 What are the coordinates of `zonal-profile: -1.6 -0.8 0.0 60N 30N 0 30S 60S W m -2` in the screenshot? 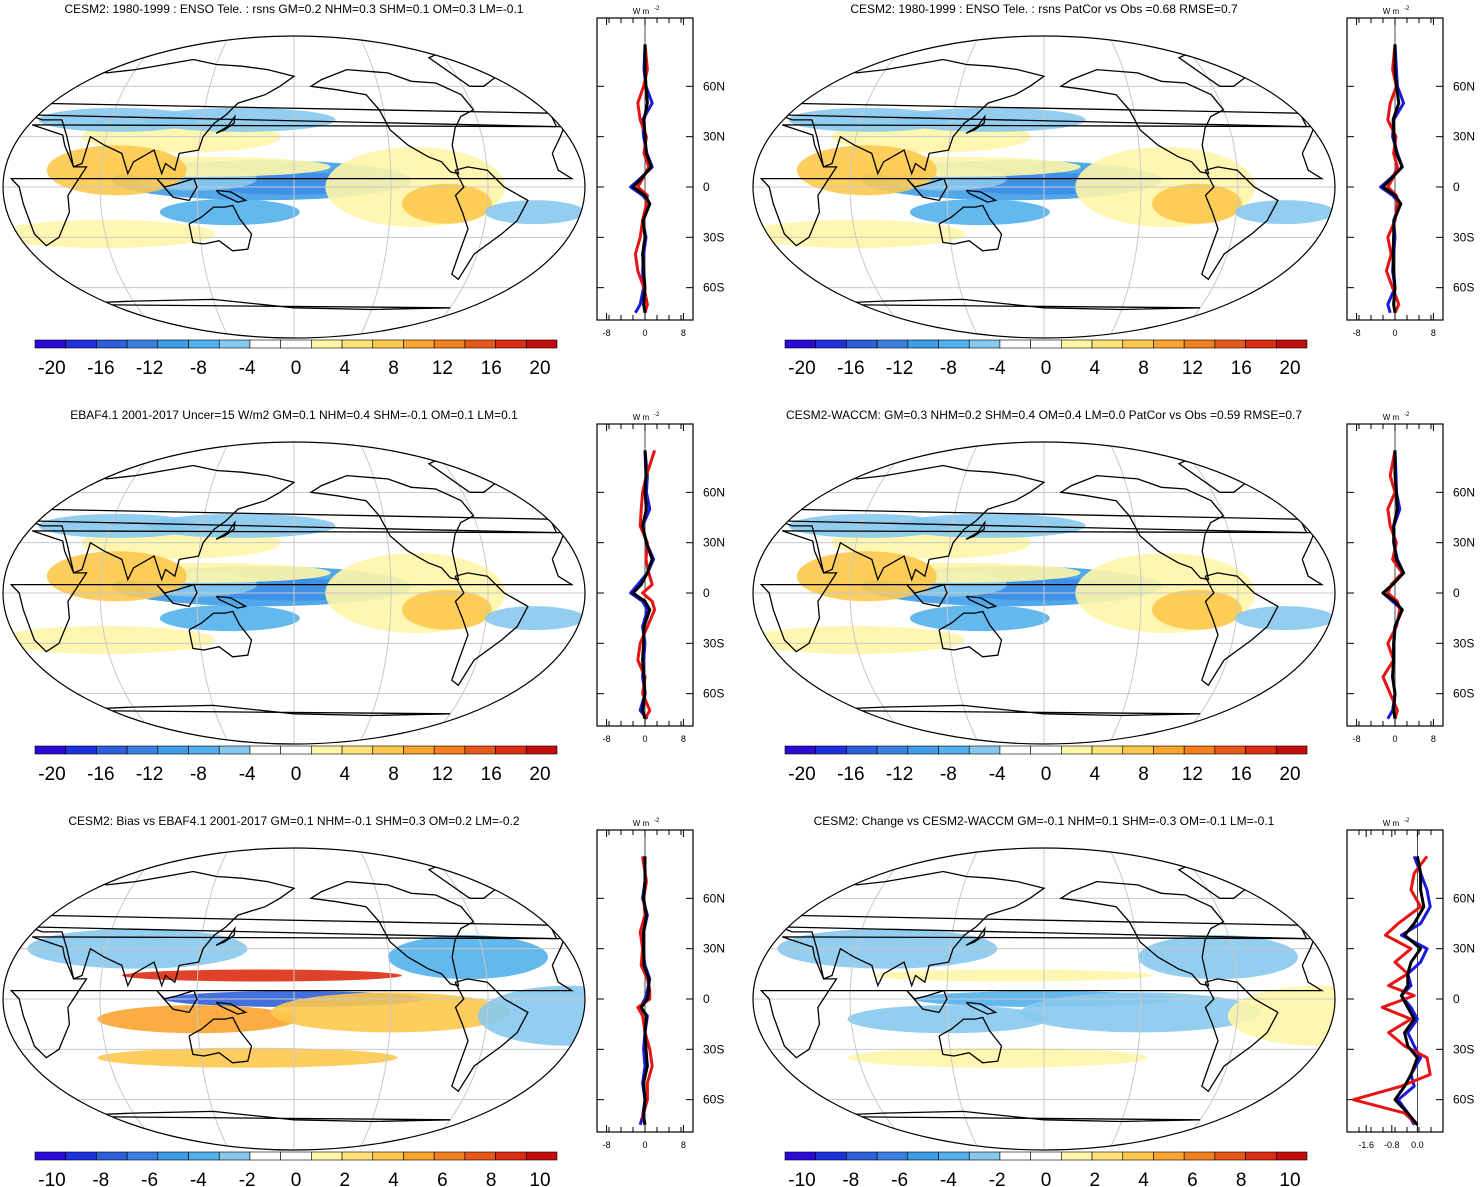 It's located at (1410, 984).